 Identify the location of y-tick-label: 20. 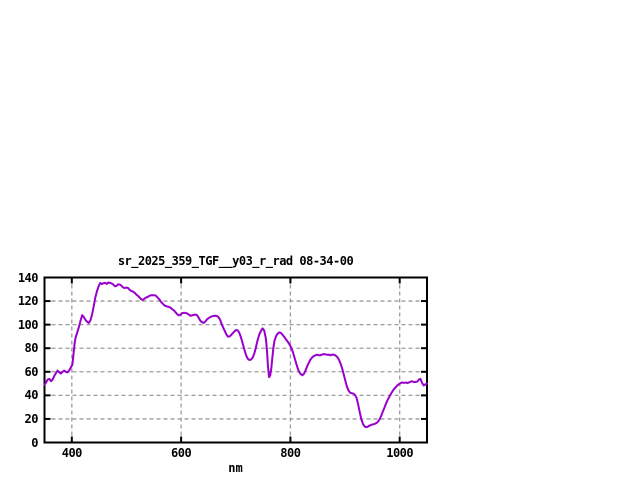
(31, 418).